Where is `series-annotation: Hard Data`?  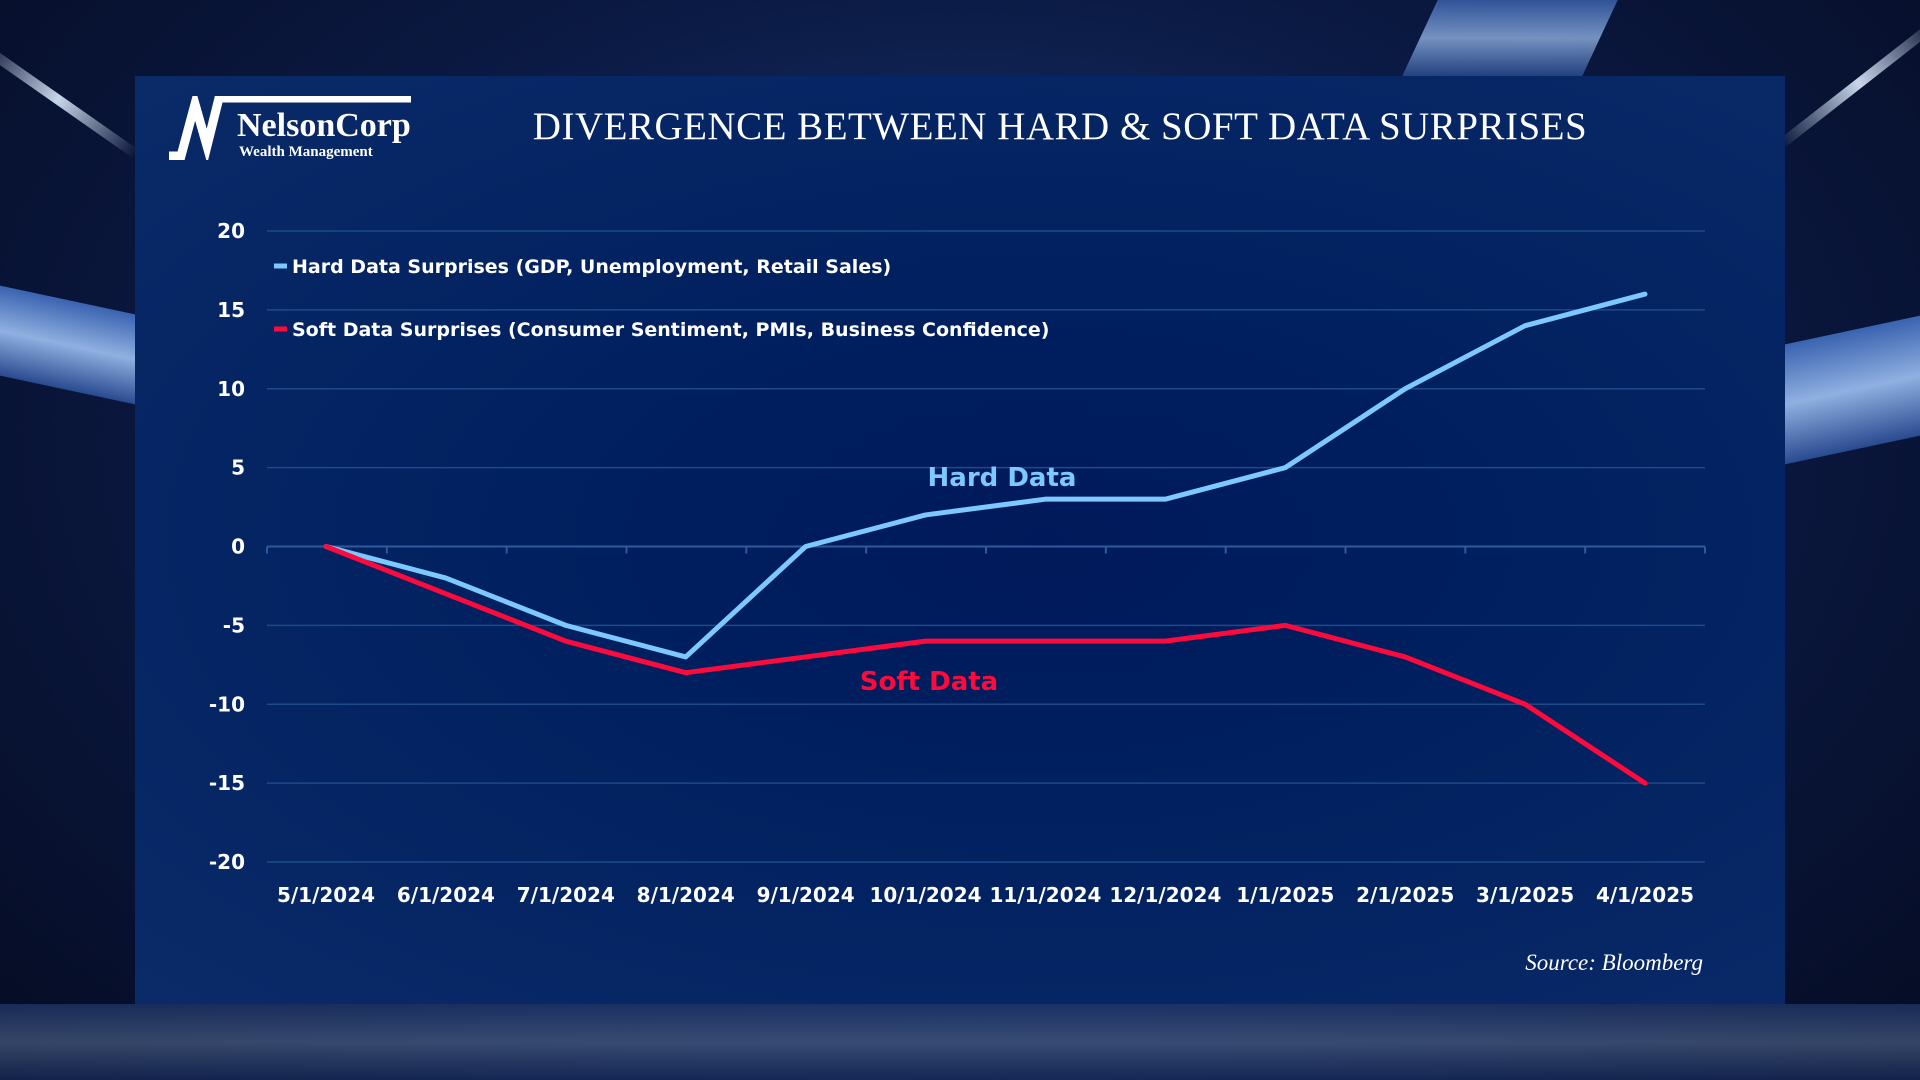 series-annotation: Hard Data is located at coordinates (1002, 478).